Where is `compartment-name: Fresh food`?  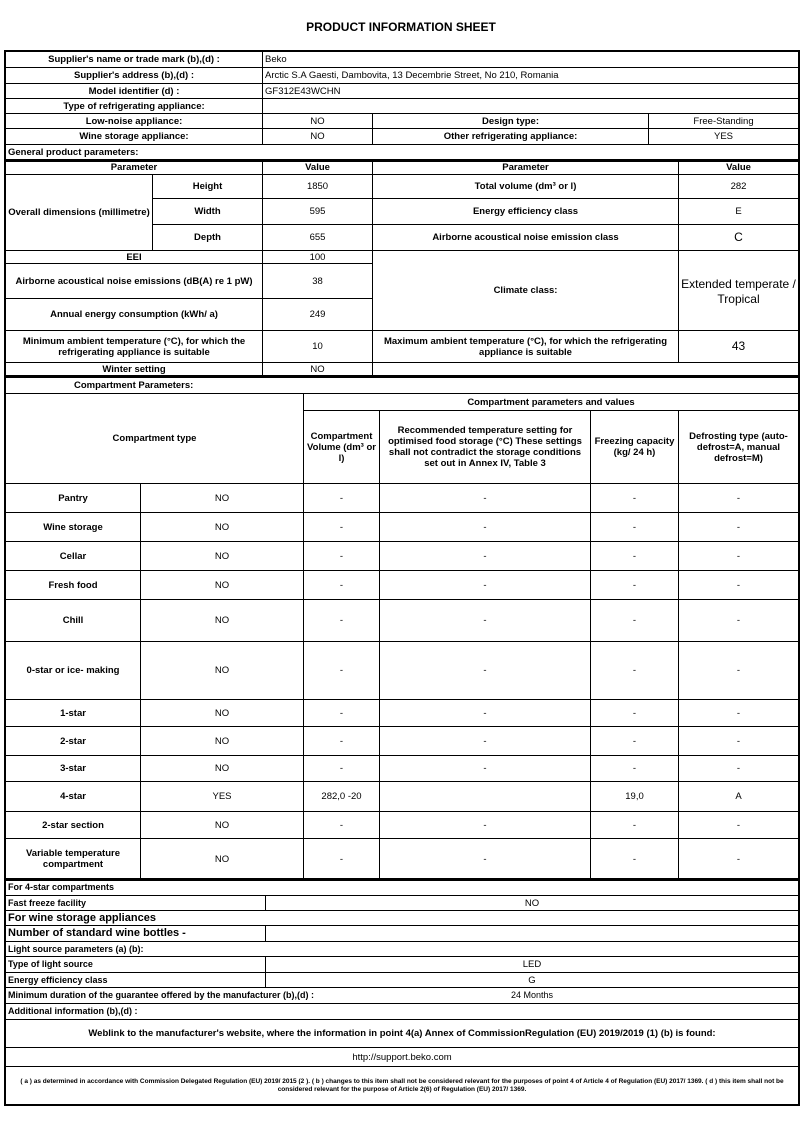
compartment-name: Fresh food is located at coordinates (73, 585).